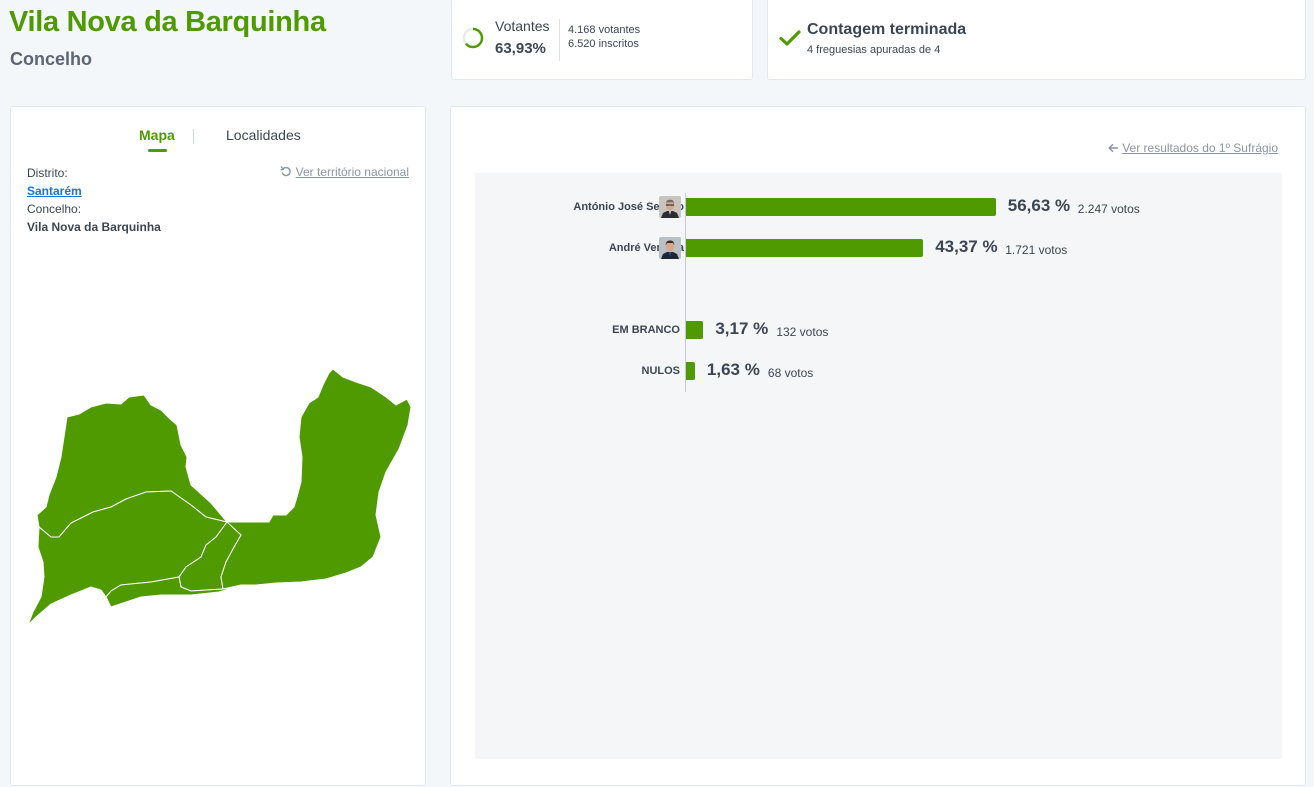 This screenshot has width=1314, height=787. Describe the element at coordinates (670, 207) in the screenshot. I see `candidate-photo-seguro` at that location.